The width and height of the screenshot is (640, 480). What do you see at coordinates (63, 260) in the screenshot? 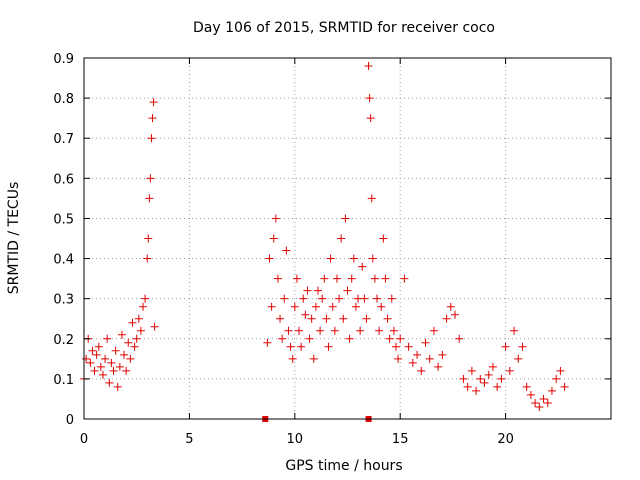
I see `y-tick-label: 0.4` at bounding box center [63, 260].